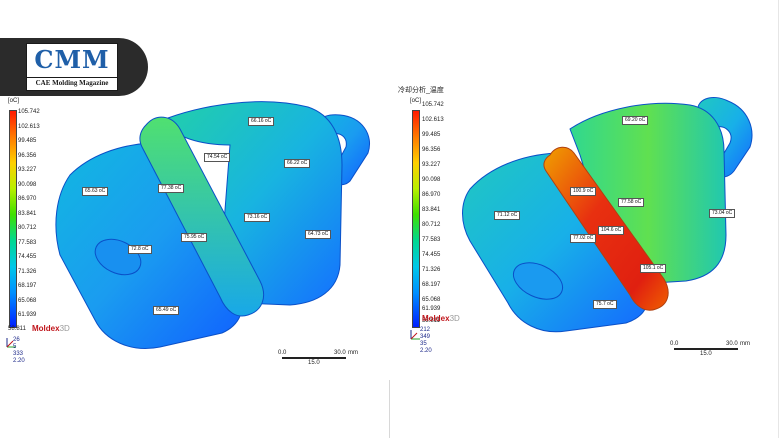 The width and height of the screenshot is (780, 438). I want to click on right-legend-tick: 65.068, so click(431, 300).